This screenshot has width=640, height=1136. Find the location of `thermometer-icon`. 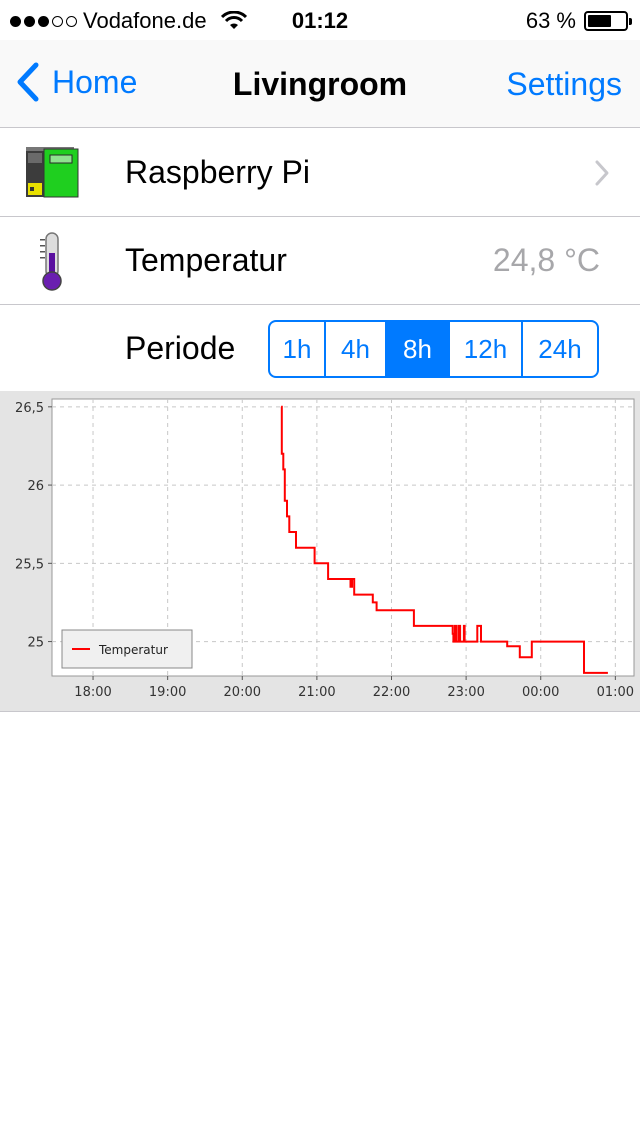

thermometer-icon is located at coordinates (51, 261).